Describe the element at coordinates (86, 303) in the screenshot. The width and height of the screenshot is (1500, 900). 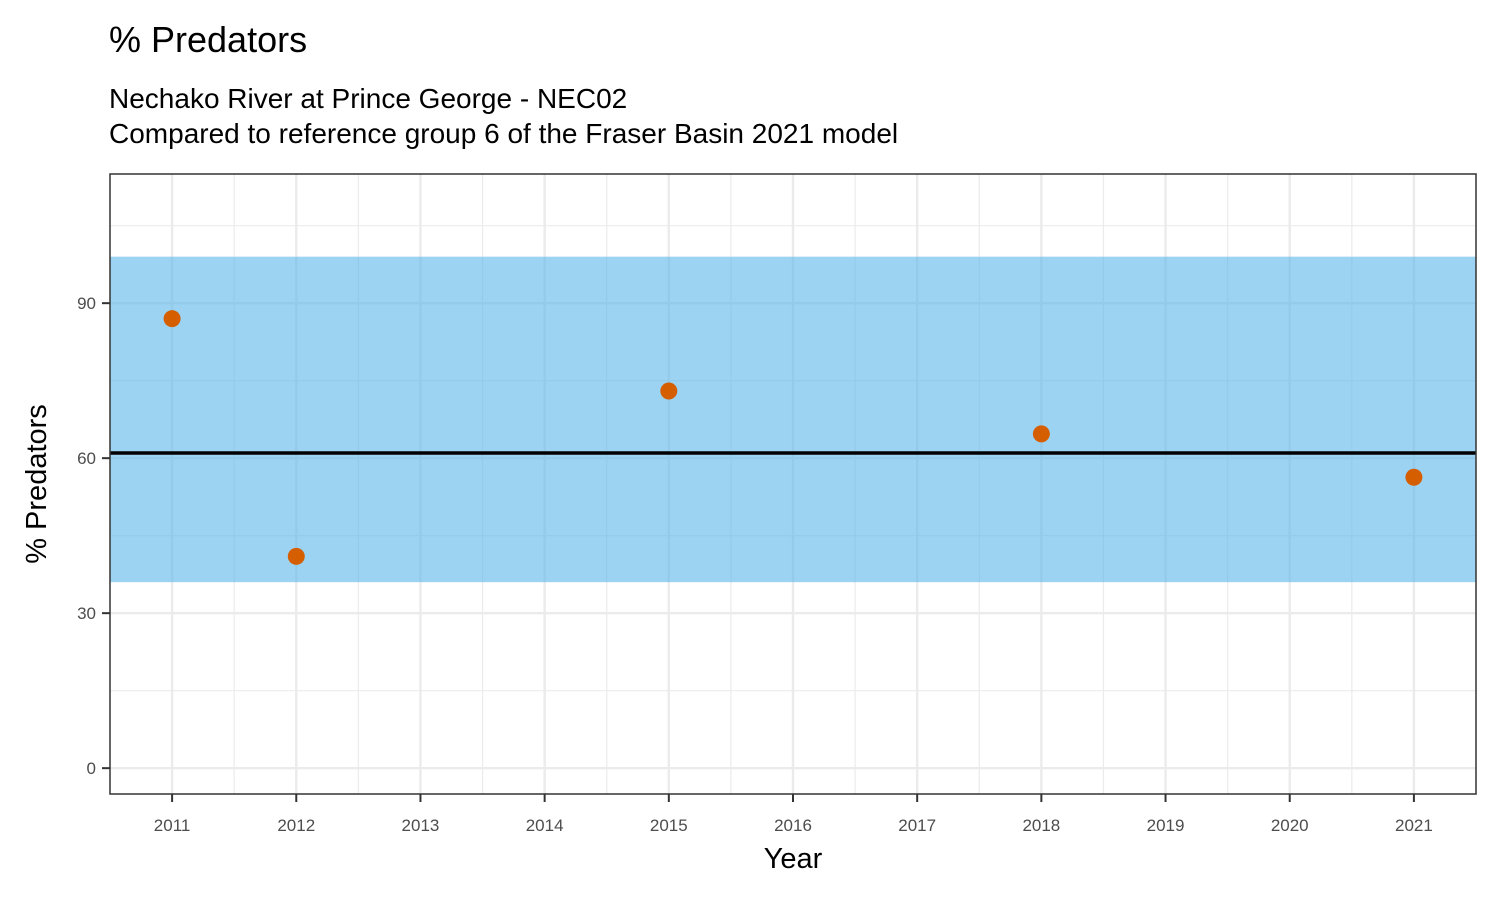
I see `y-tick-label: 90` at that location.